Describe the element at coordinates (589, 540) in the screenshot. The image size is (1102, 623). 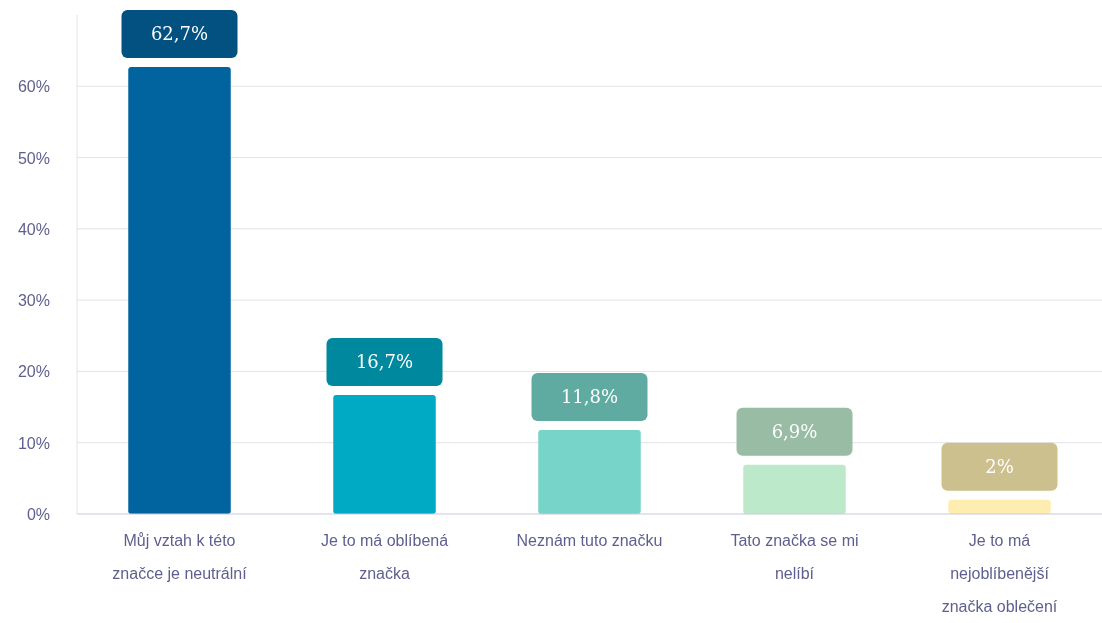
I see `x-tick-label: Neznám tuto značku` at that location.